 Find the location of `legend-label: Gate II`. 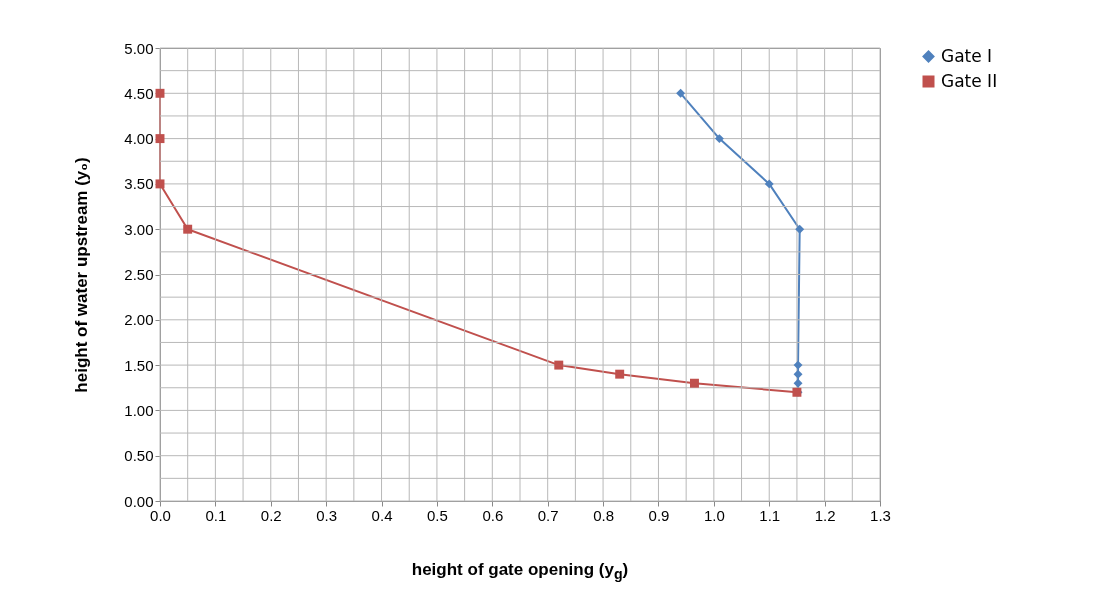

legend-label: Gate II is located at coordinates (969, 80).